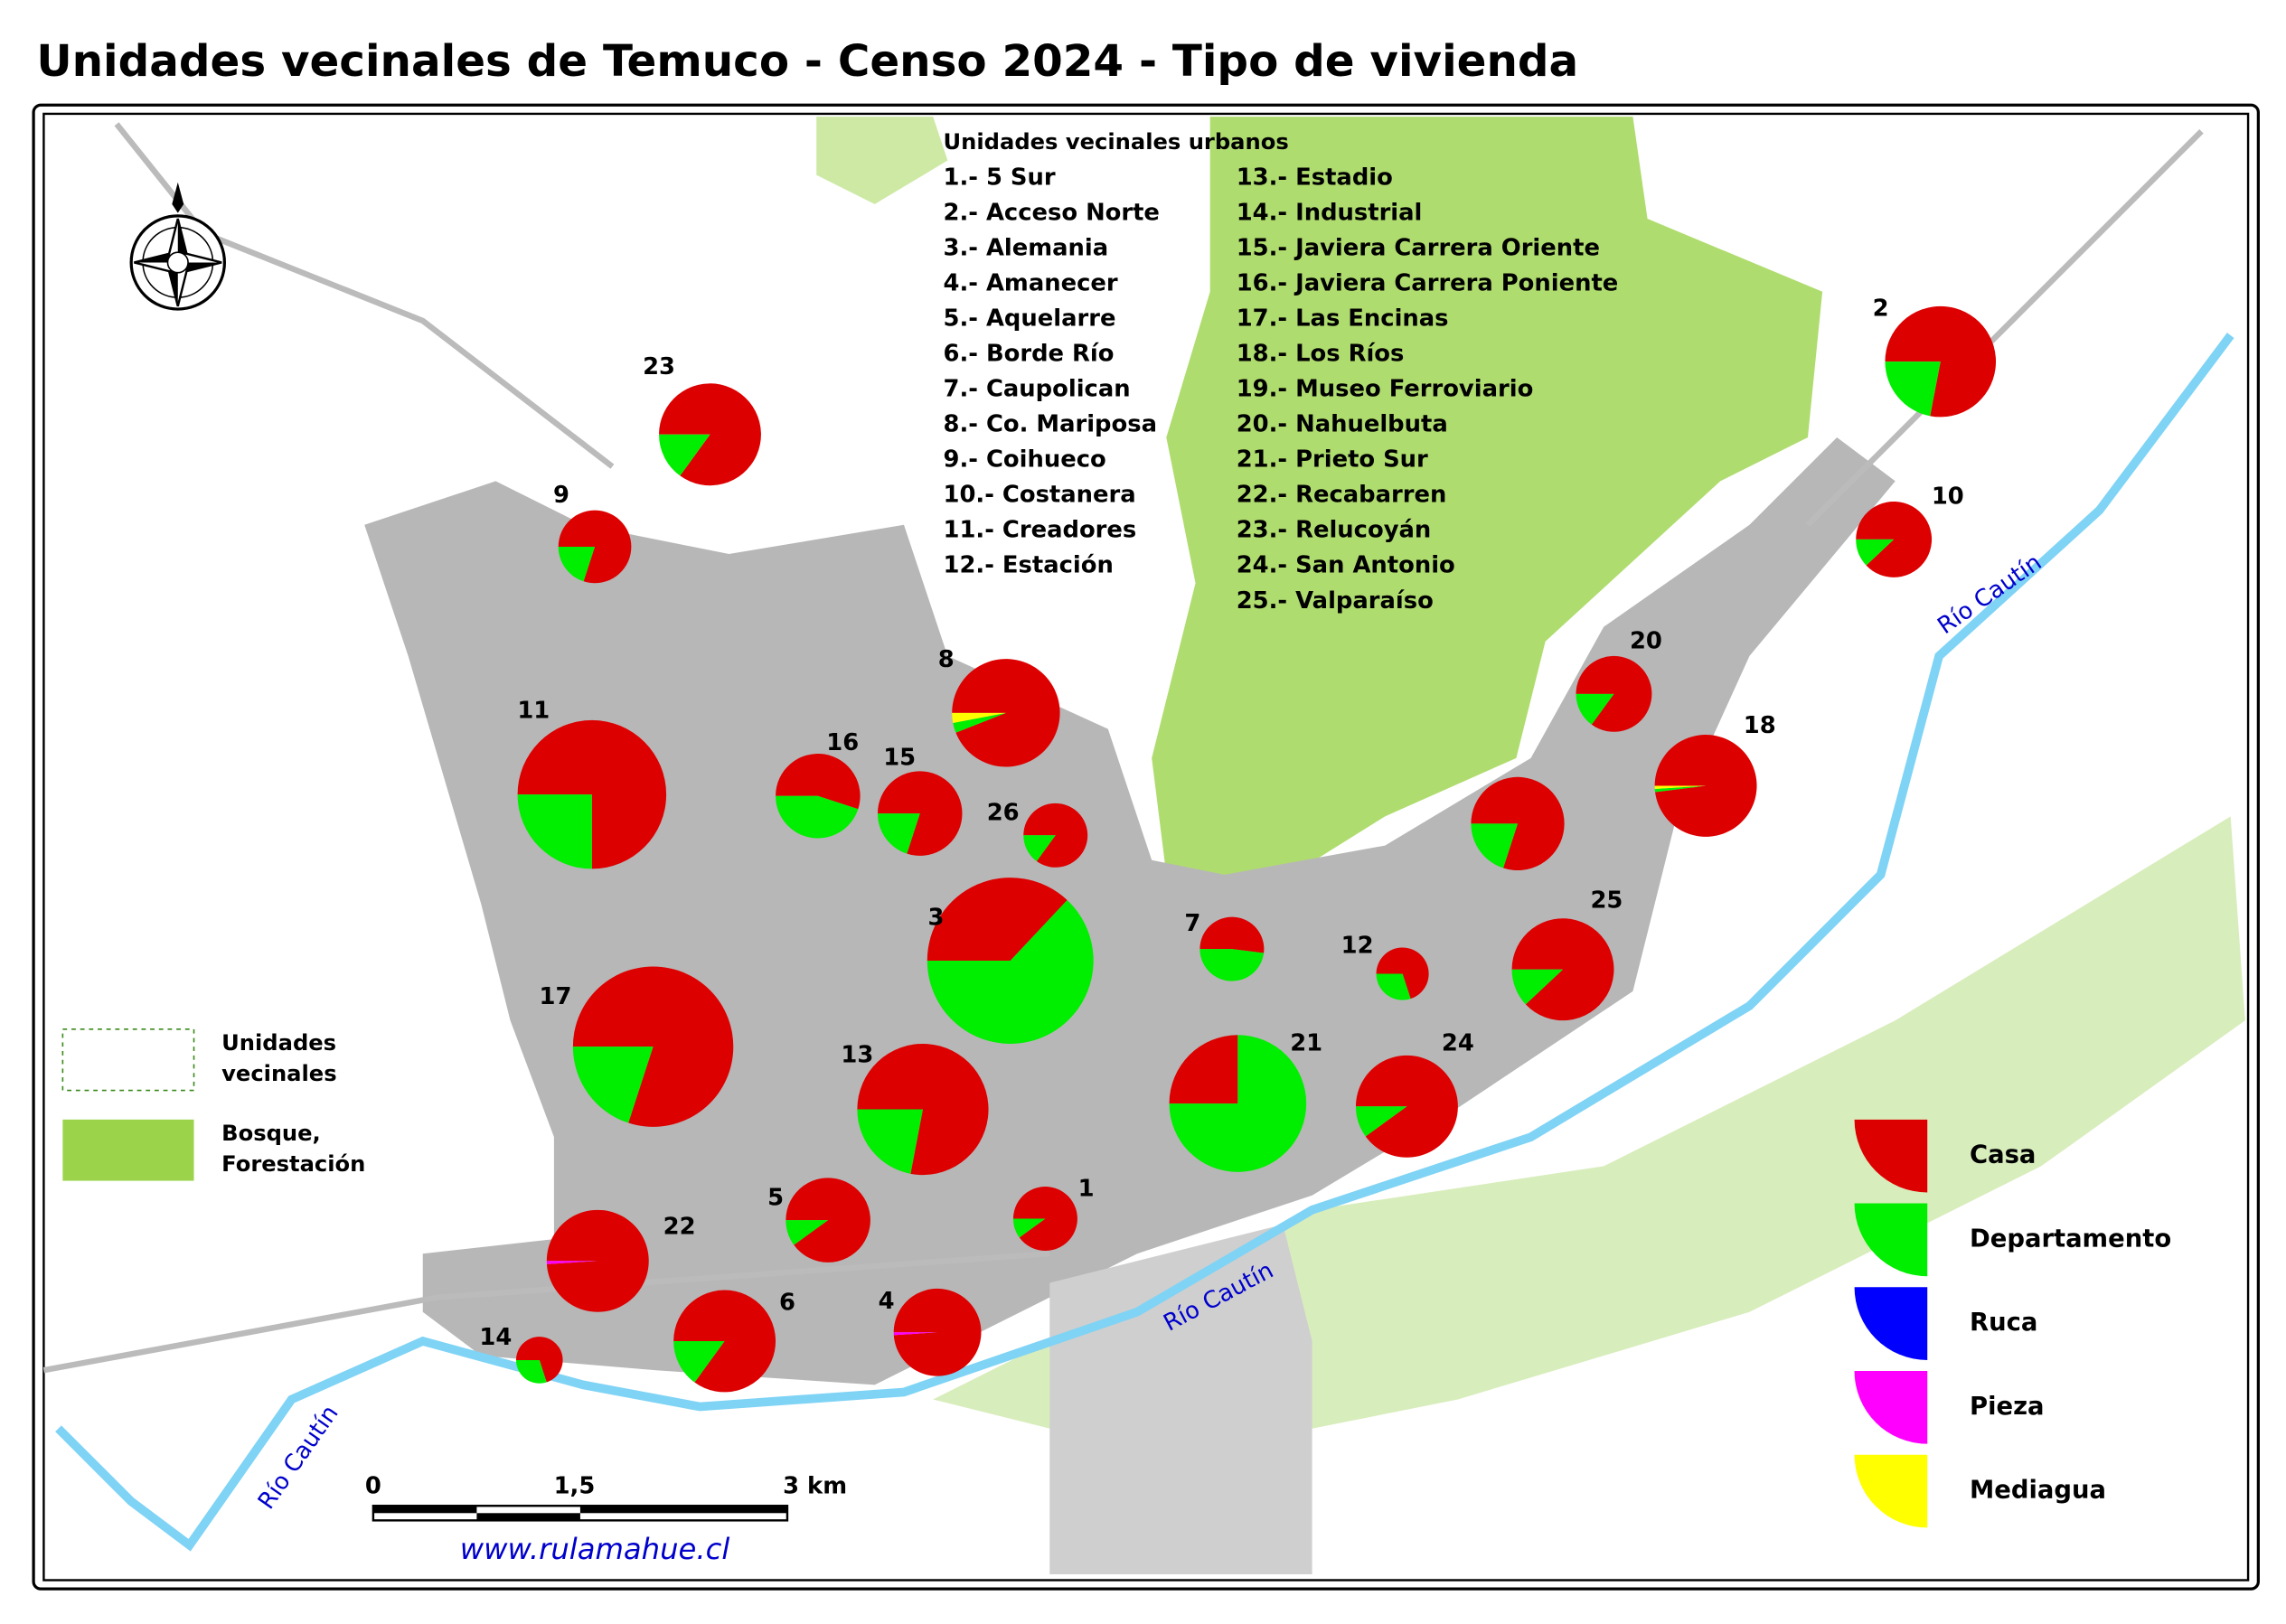 Image resolution: width=2286 pixels, height=1624 pixels. What do you see at coordinates (842, 742) in the screenshot?
I see `pie-label: 16` at bounding box center [842, 742].